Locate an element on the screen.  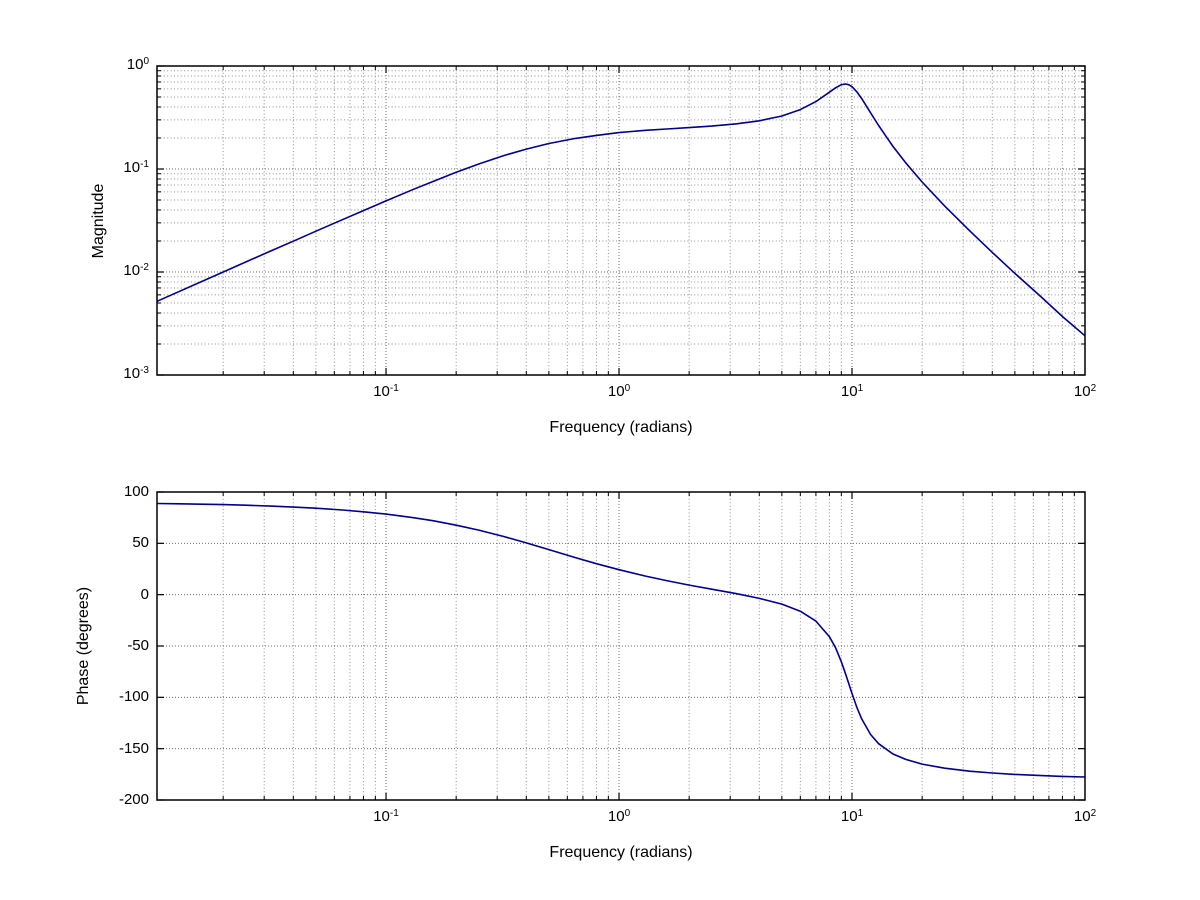
magnitude-y-axis-label: Magnitude is located at coordinates (98, 221).